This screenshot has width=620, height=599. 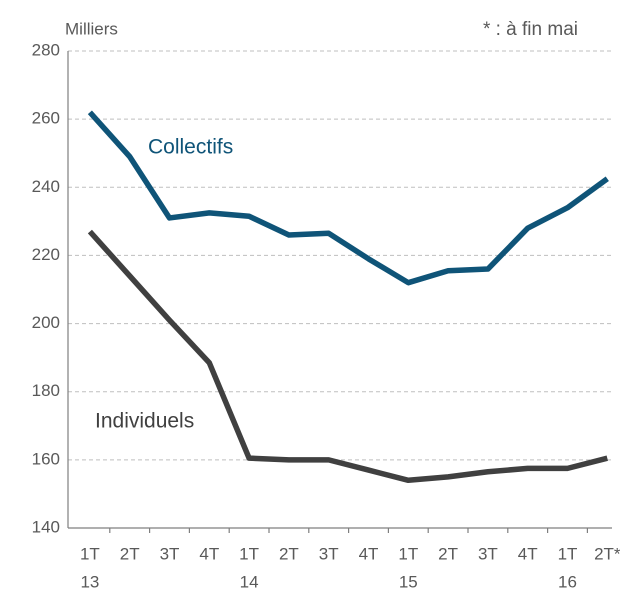 What do you see at coordinates (46, 322) in the screenshot?
I see `y-tick-label: 200` at bounding box center [46, 322].